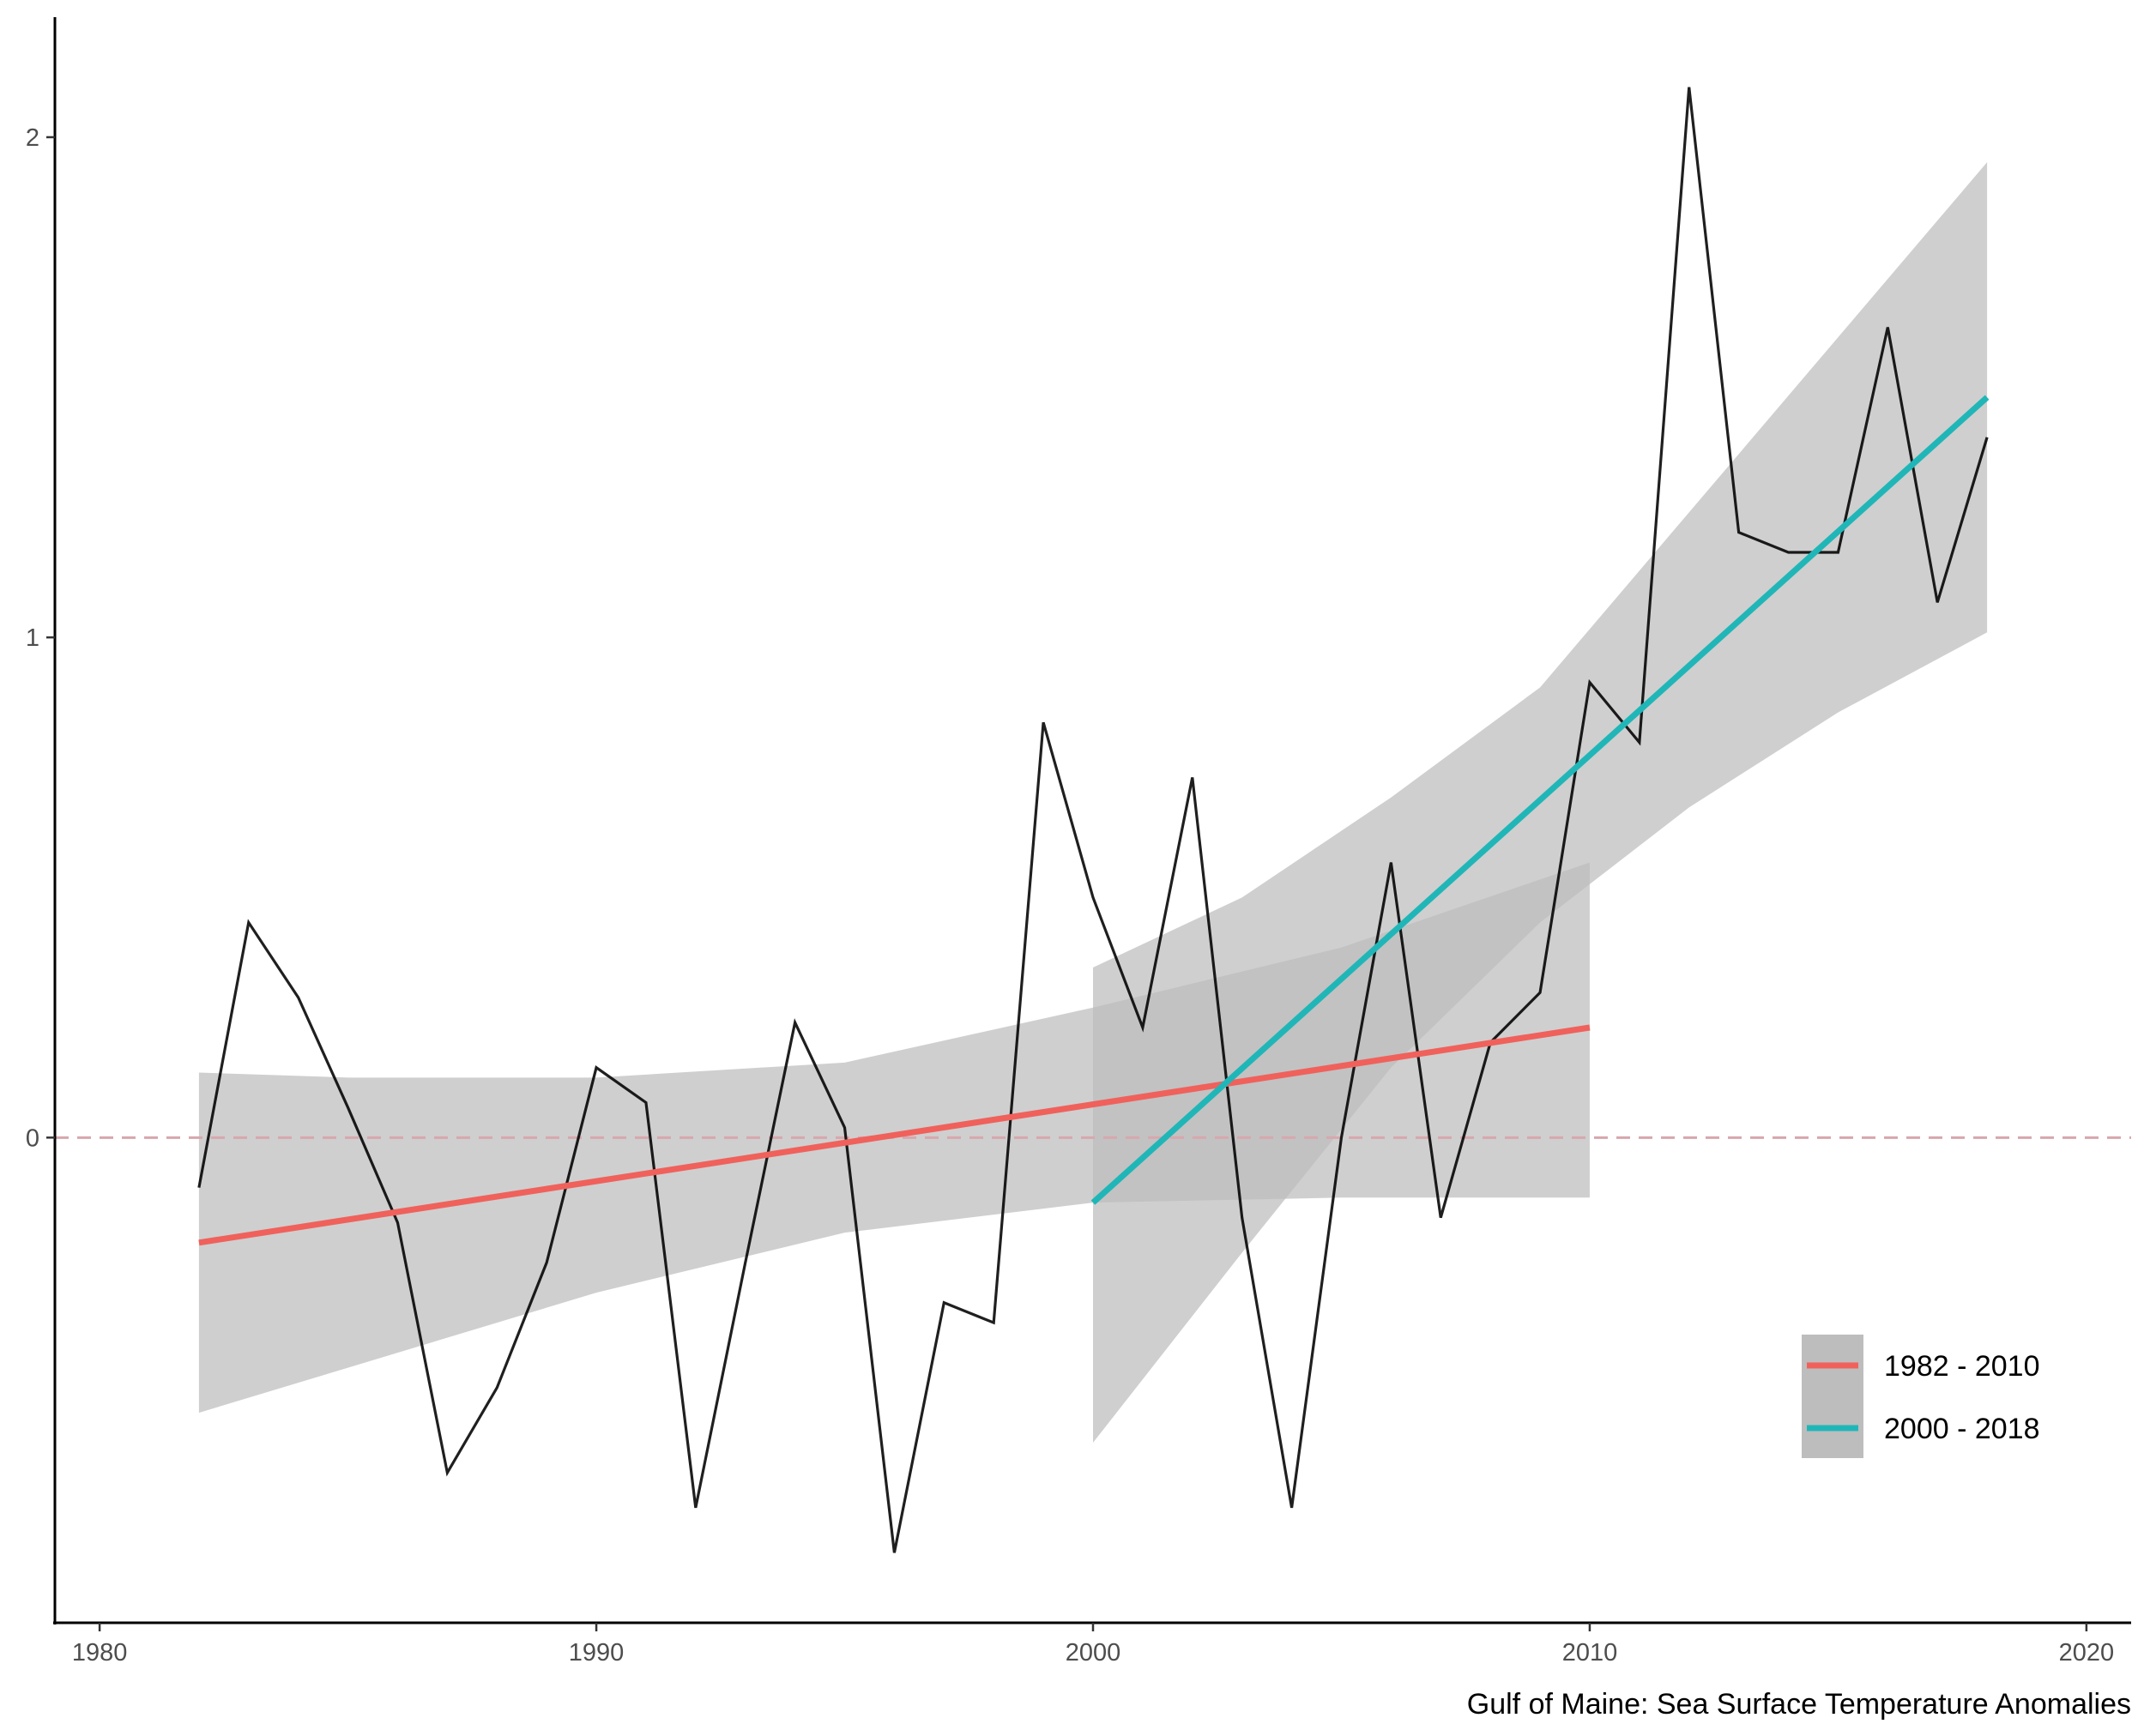 The height and width of the screenshot is (1736, 2144). Describe the element at coordinates (1833, 1396) in the screenshot. I see `legend-key-background` at that location.